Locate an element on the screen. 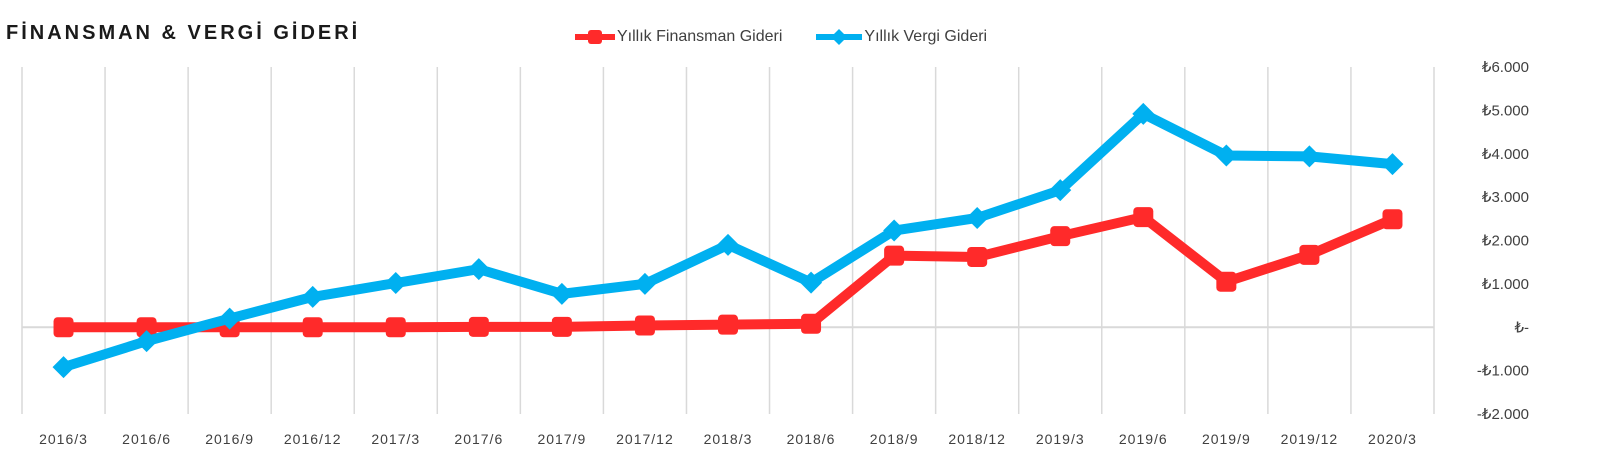 This screenshot has height=470, width=1600. legend-label-vergi: Yıllık Vergi Gideri is located at coordinates (926, 36).